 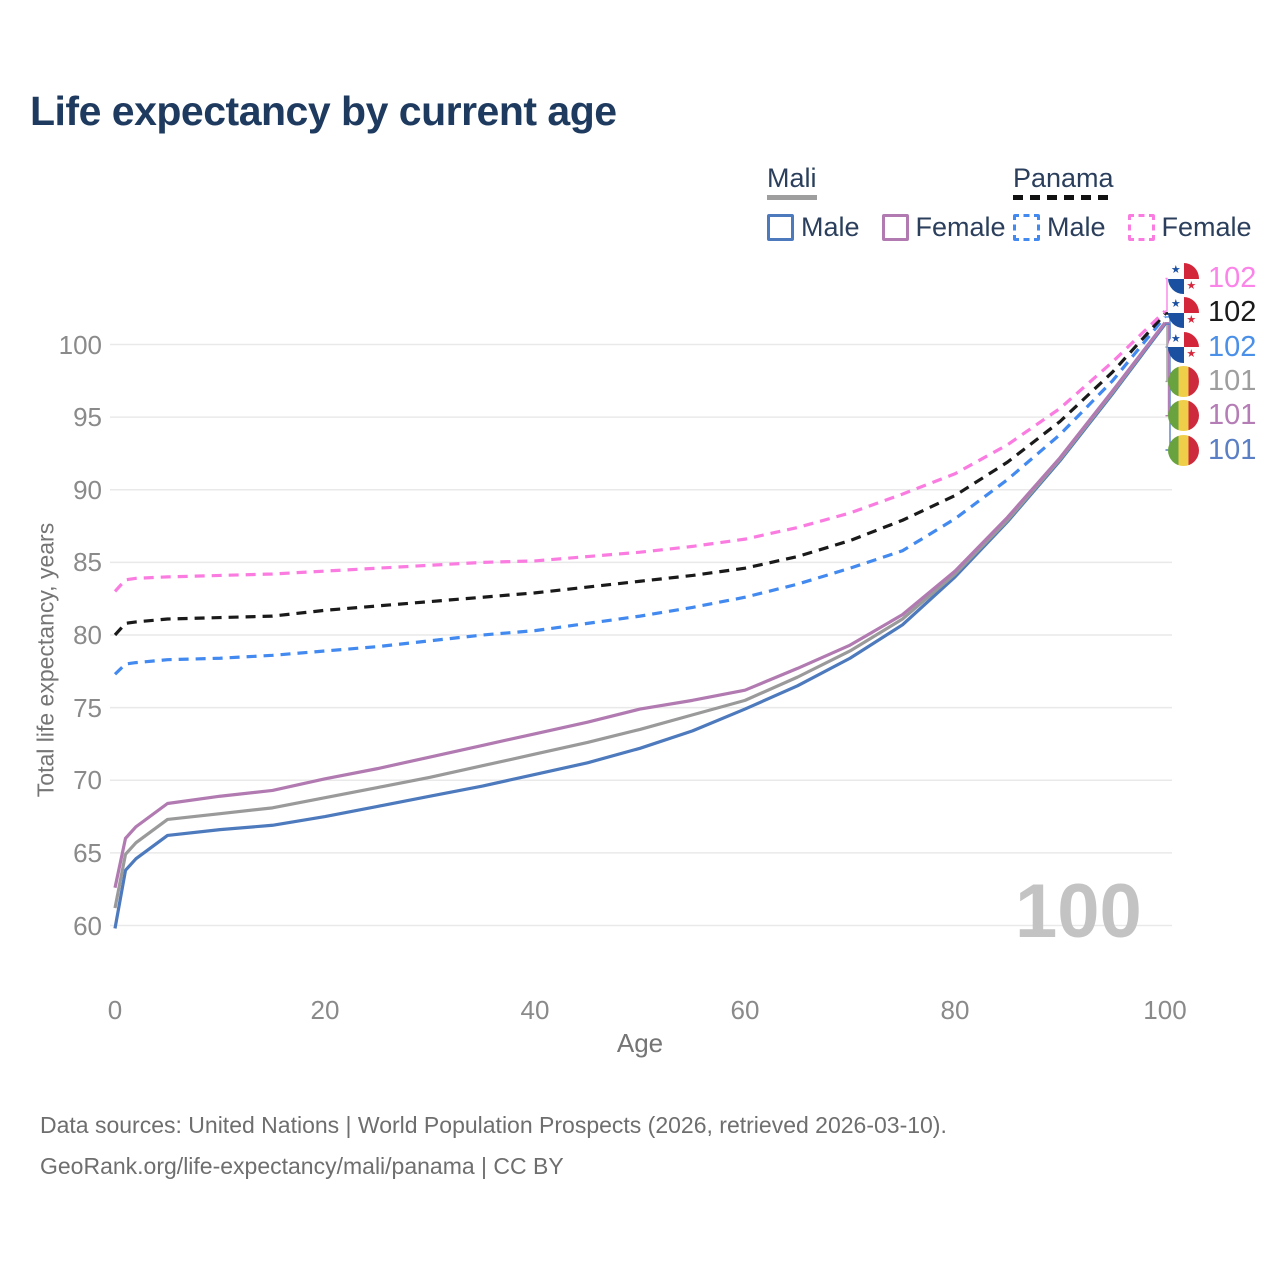 I want to click on end-label-row-mali-male: 101, so click(x=1212, y=450).